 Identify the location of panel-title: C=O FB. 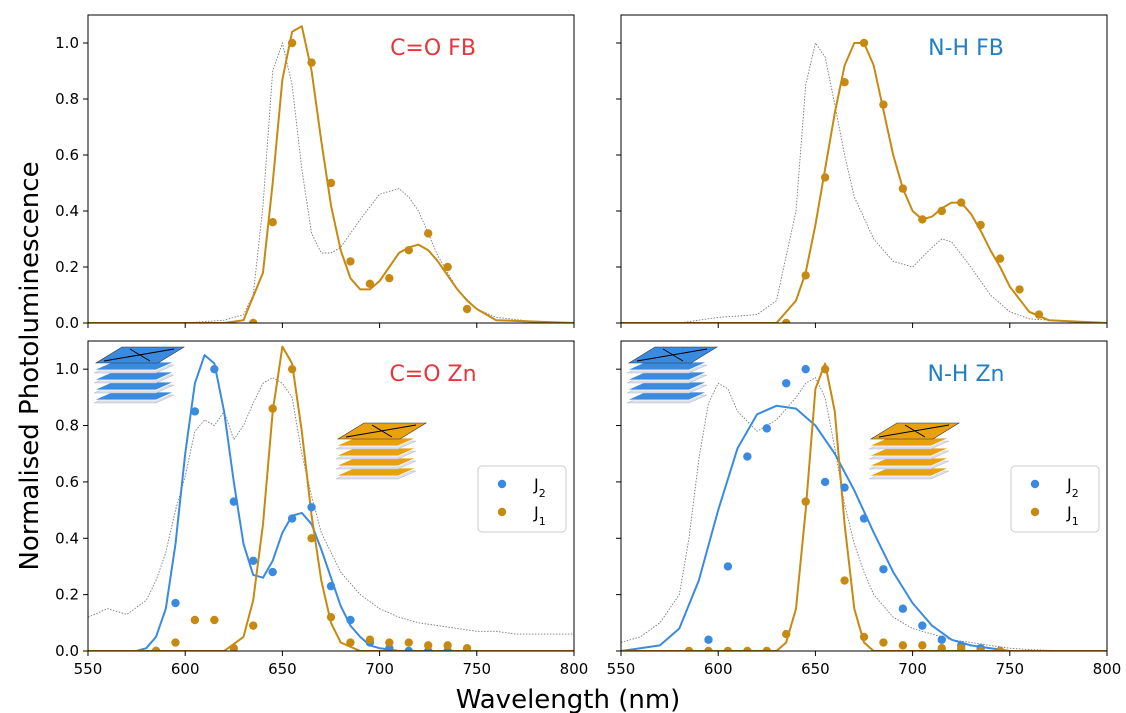
(433, 48).